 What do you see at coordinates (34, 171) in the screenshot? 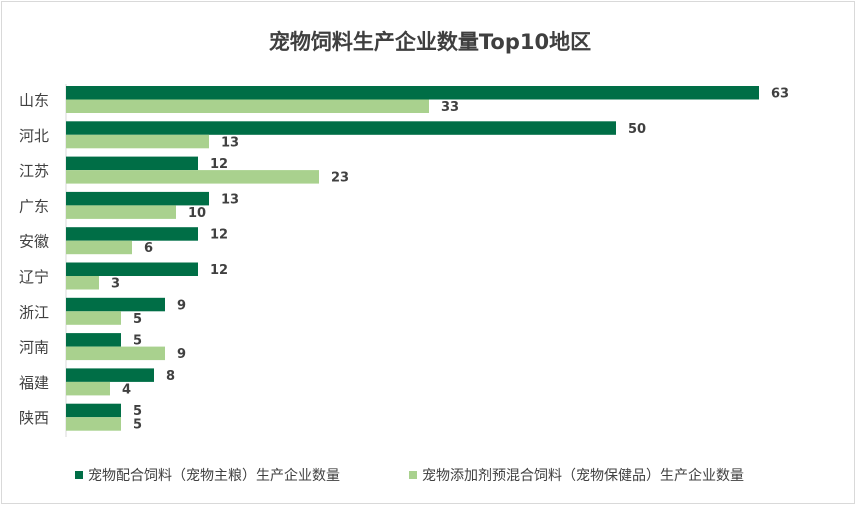
I see `category-label: 江苏` at bounding box center [34, 171].